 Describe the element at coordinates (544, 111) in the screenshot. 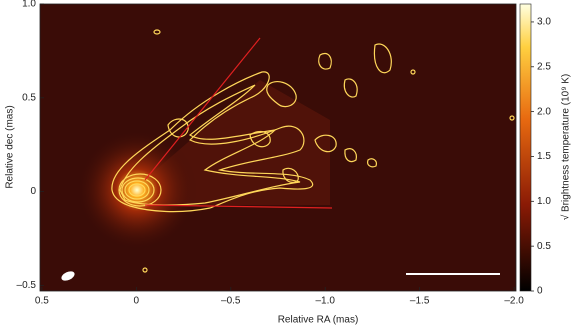

I see `colorbar-tick-label: 2.0` at that location.